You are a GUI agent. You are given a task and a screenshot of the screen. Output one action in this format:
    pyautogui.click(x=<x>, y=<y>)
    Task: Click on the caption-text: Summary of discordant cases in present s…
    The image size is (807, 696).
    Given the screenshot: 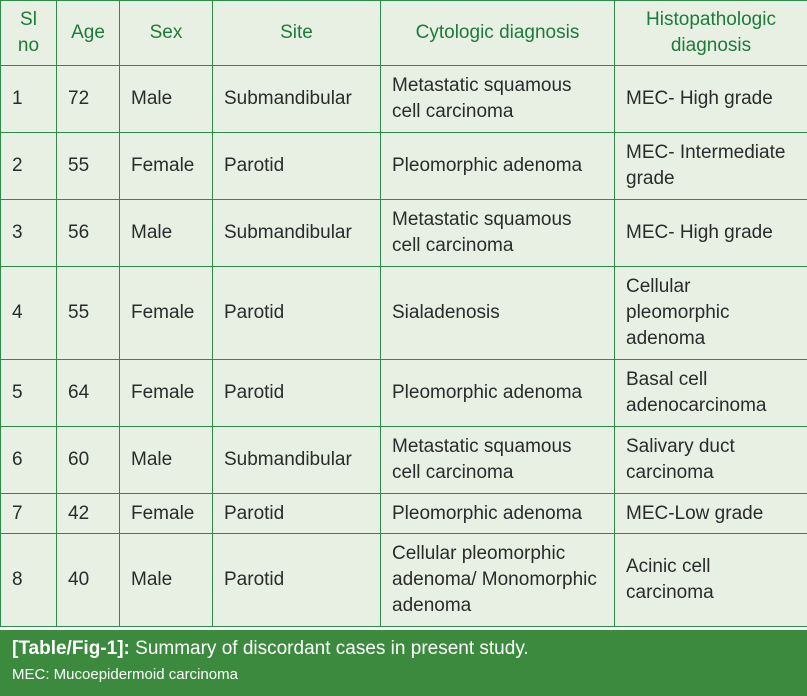 What is the action you would take?
    pyautogui.click(x=332, y=648)
    